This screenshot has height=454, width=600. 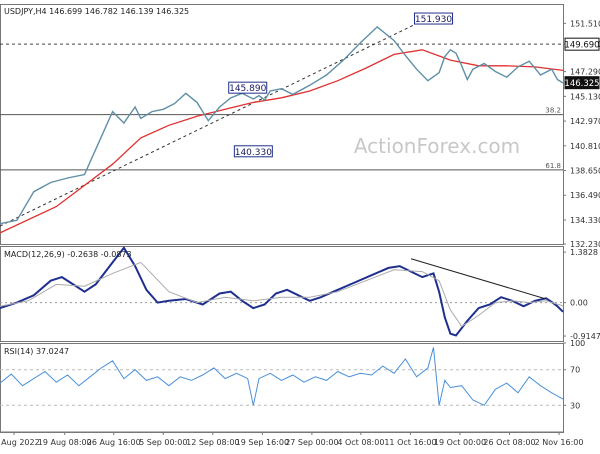 I want to click on x-axis-tick-label: 4 Oct 08:00, so click(x=360, y=442).